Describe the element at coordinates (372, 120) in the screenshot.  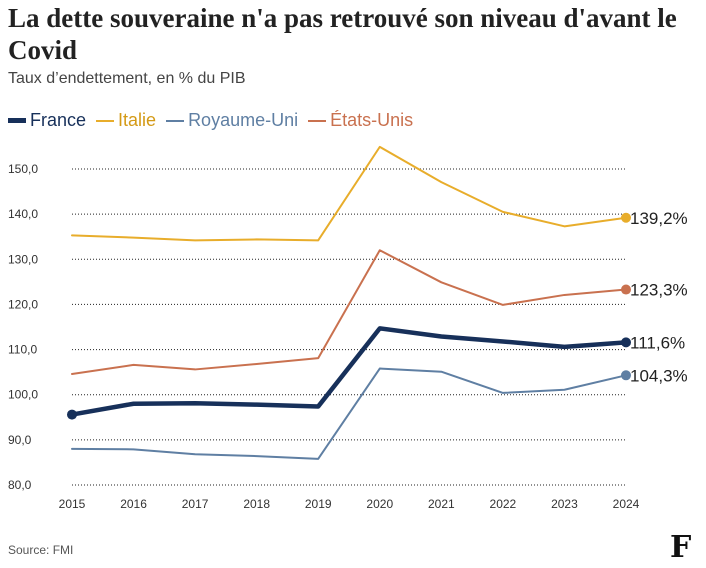
I see `legend-label-etats-unis: États-Unis` at that location.